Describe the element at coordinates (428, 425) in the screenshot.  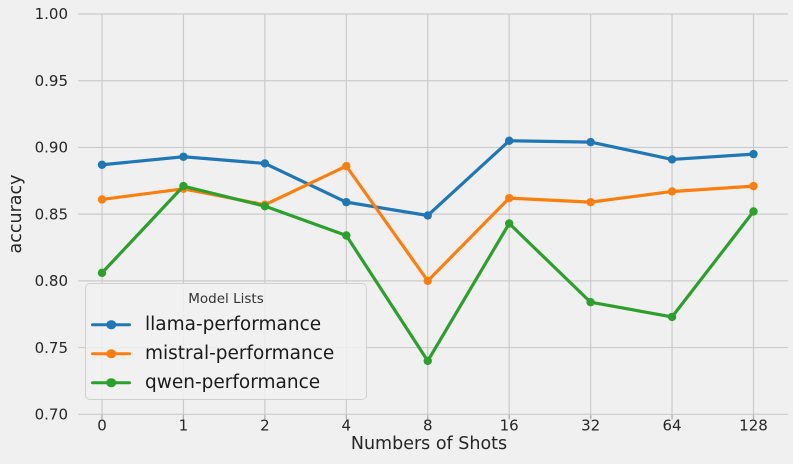
I see `x-tick-label: 8` at that location.